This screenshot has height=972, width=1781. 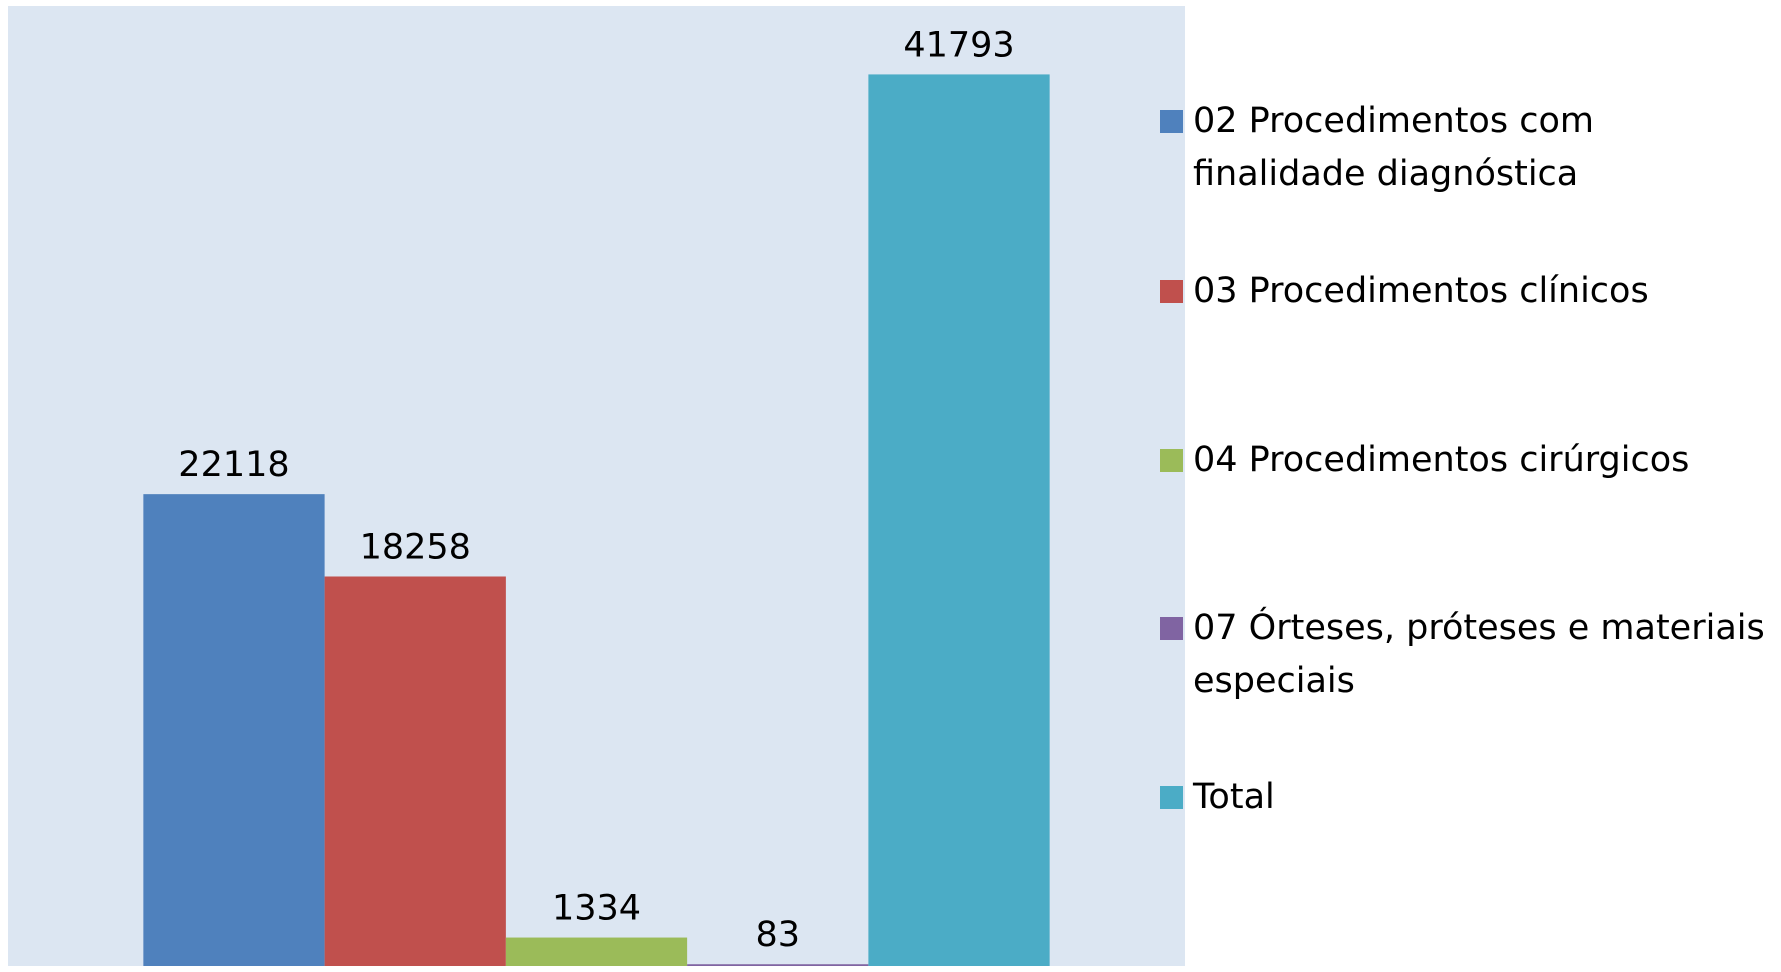 I want to click on data-label: 41793, so click(x=958, y=45).